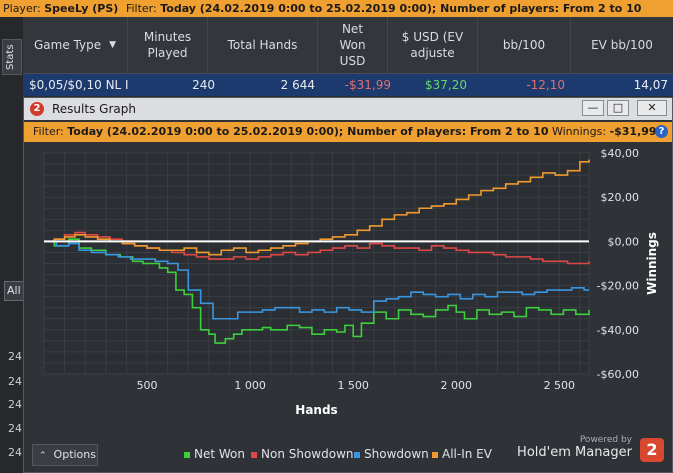  Describe the element at coordinates (74, 454) in the screenshot. I see `options-label: Options` at that location.